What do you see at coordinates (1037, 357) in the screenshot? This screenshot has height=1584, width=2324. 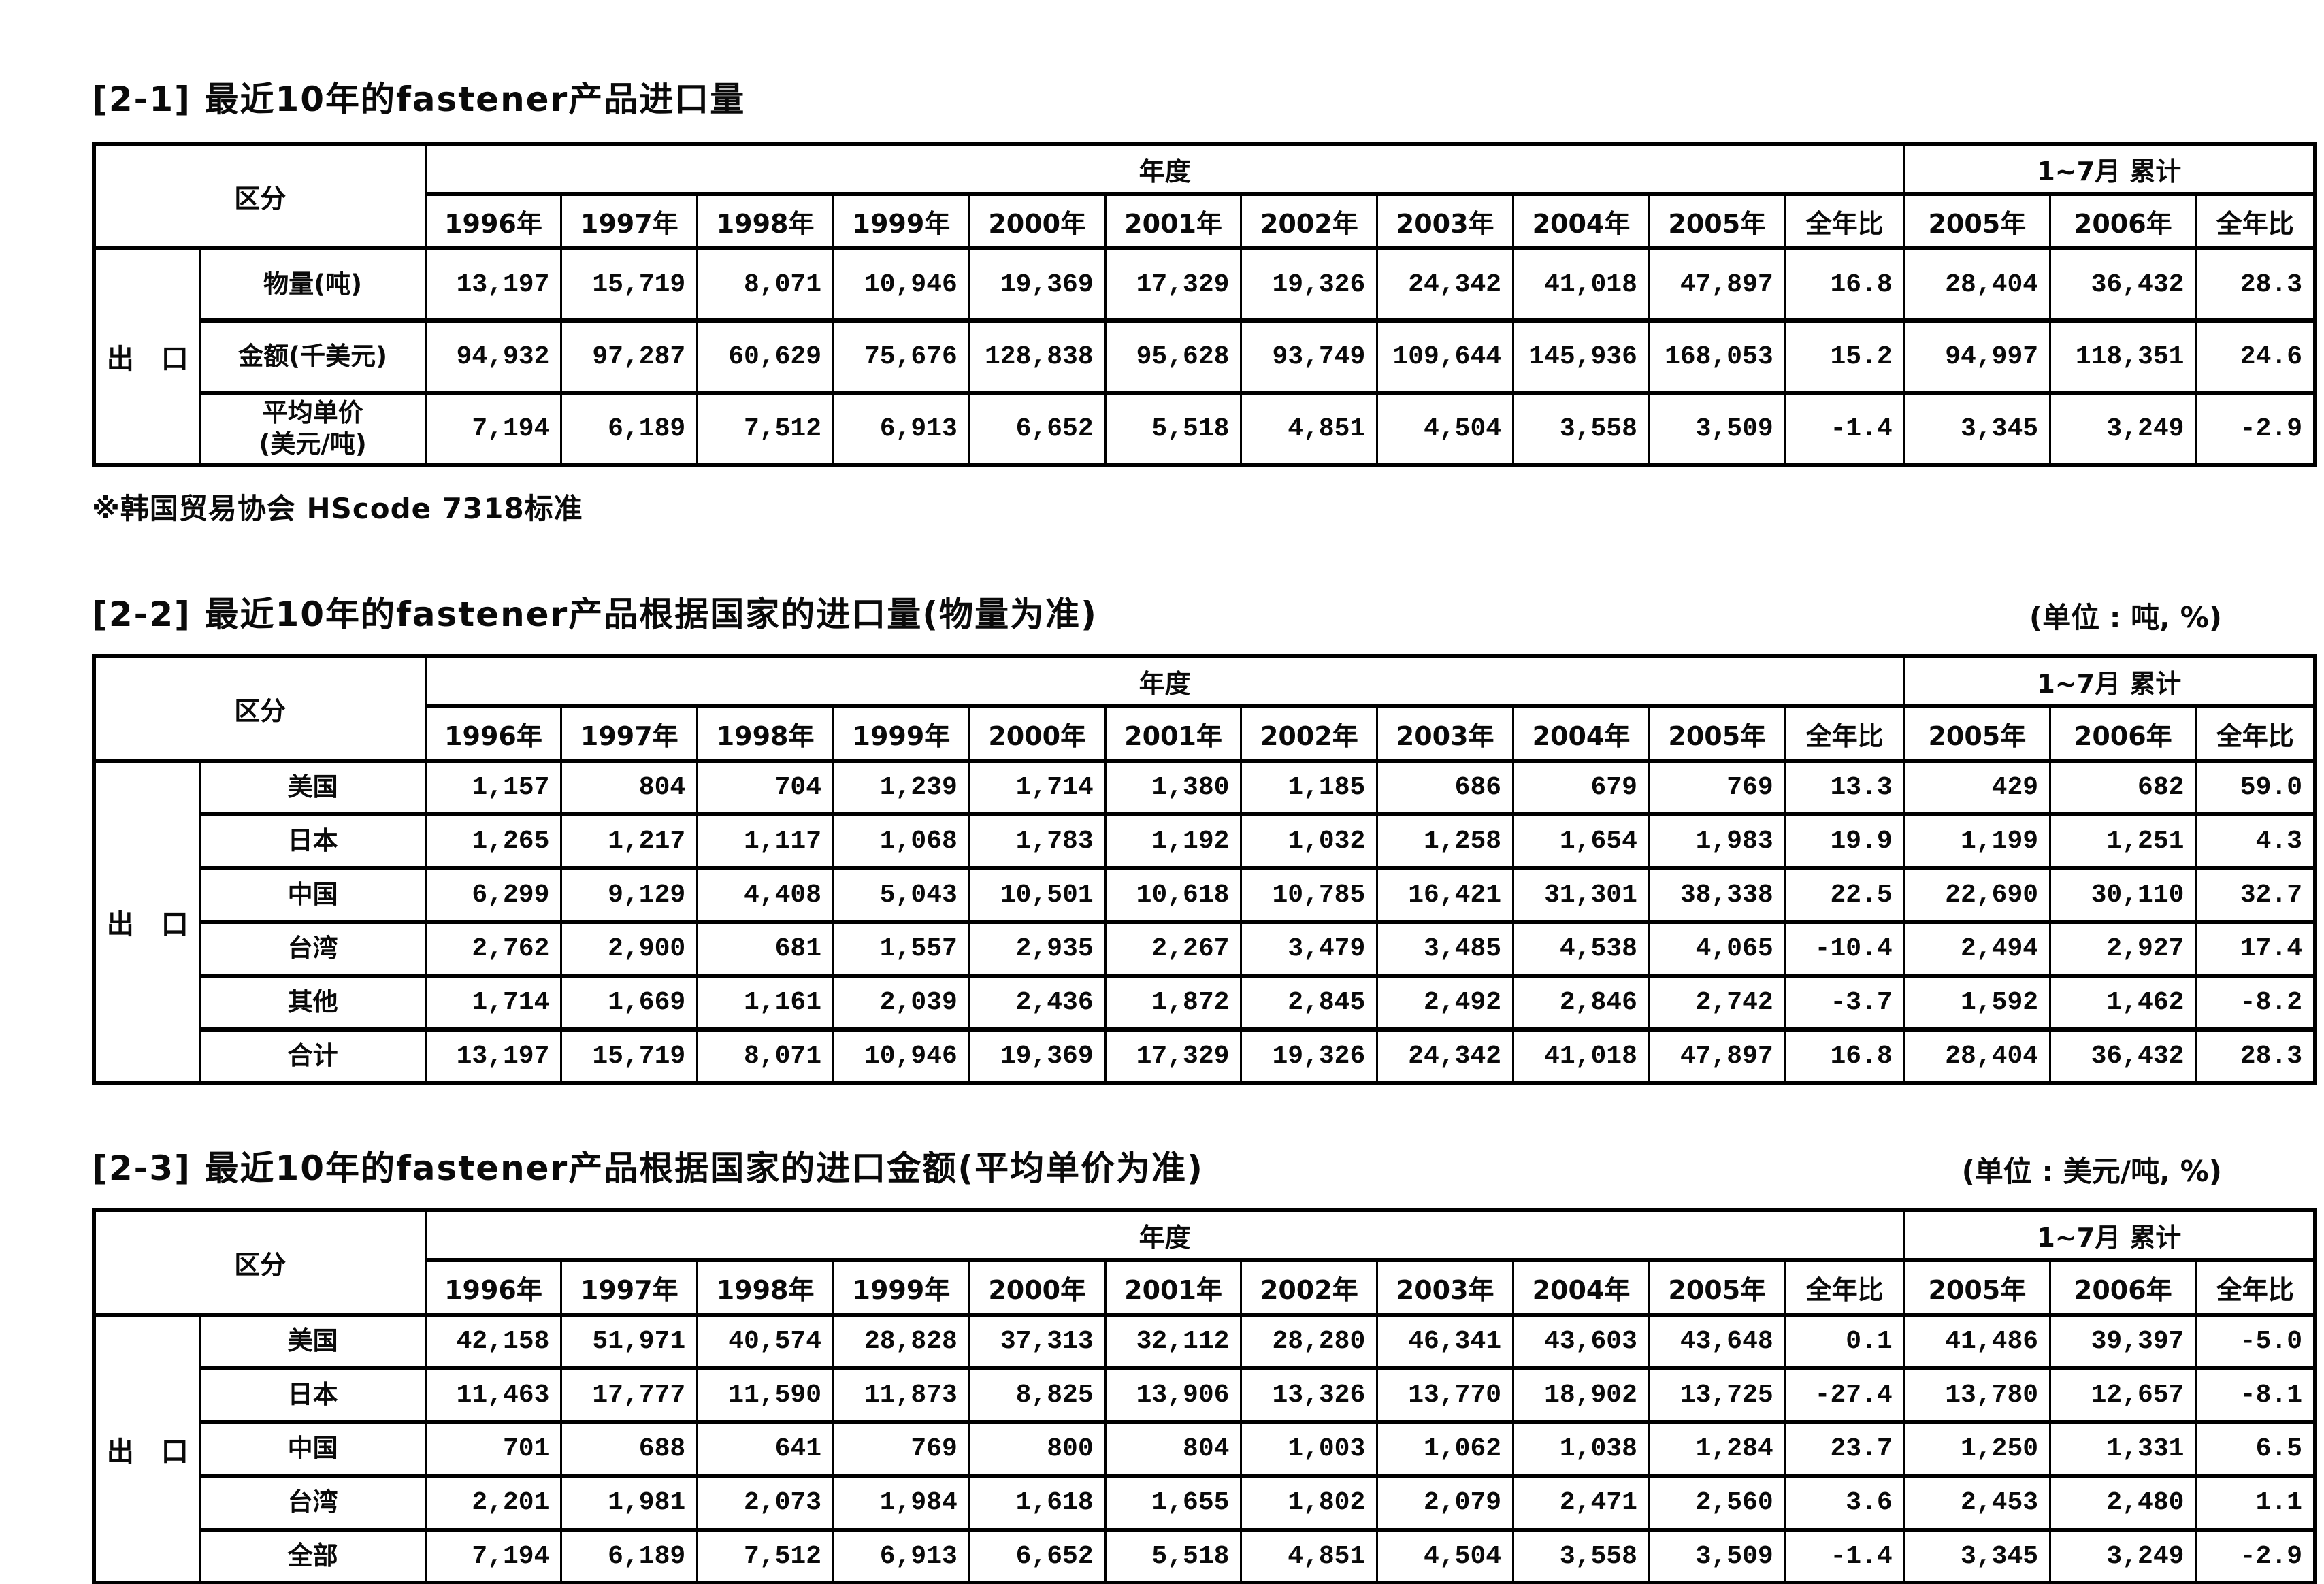 I see `value-cell: 128,838` at bounding box center [1037, 357].